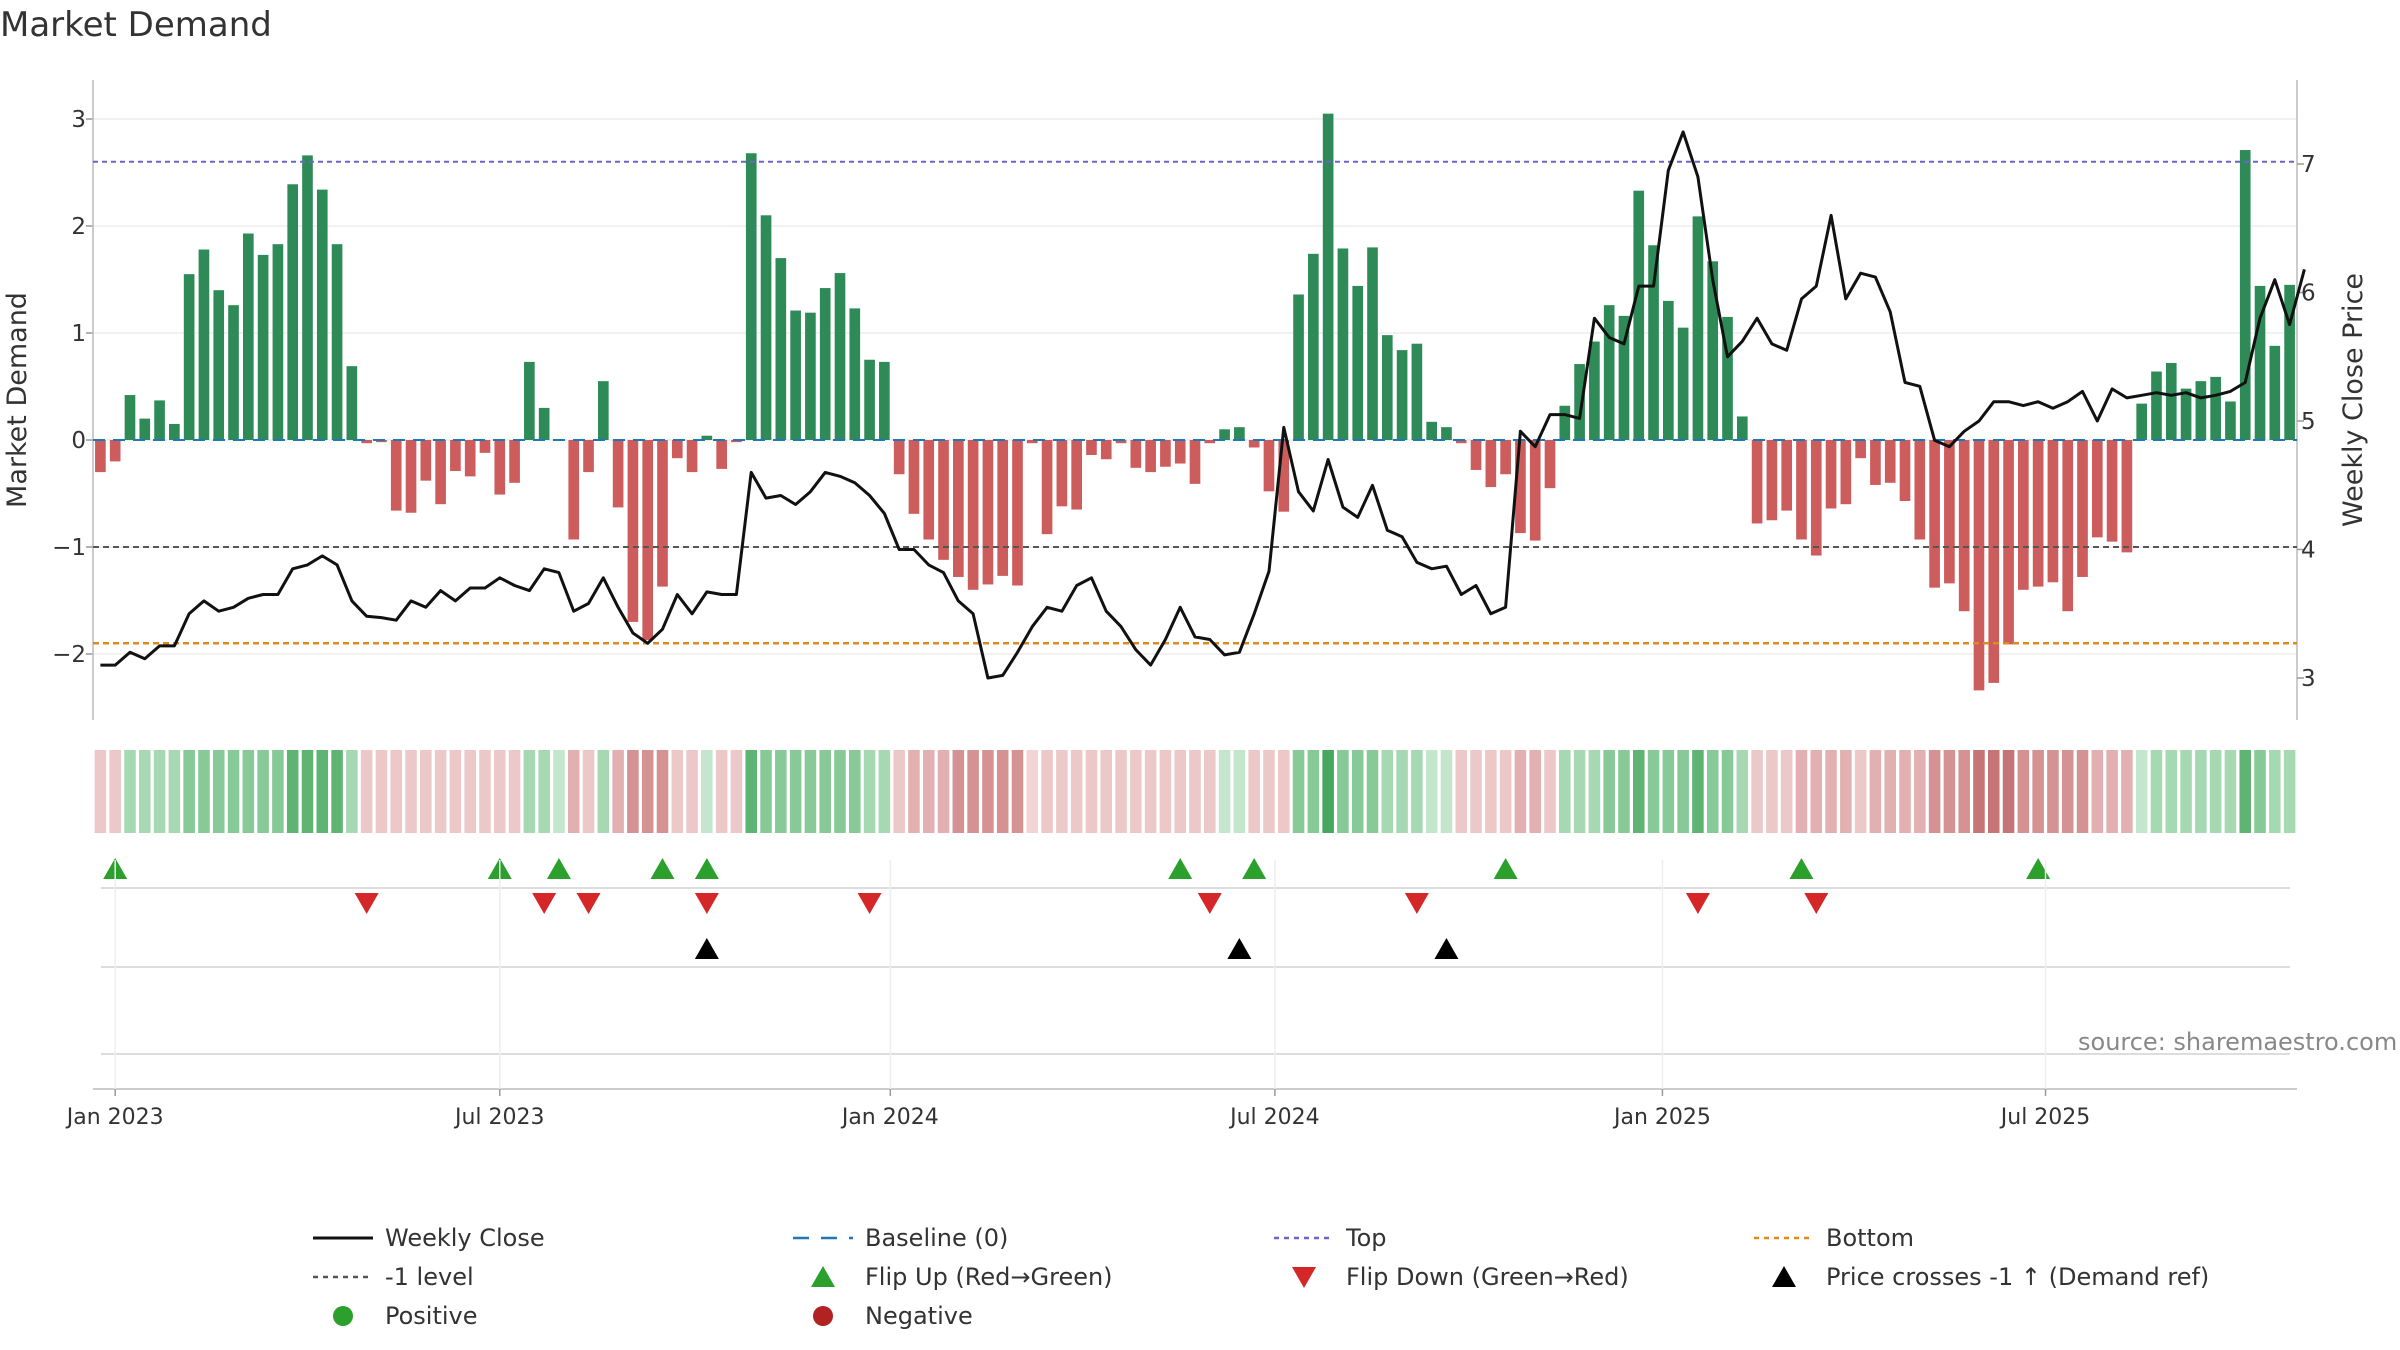 This screenshot has width=2400, height=1350. I want to click on legend-label: -1 level, so click(429, 1277).